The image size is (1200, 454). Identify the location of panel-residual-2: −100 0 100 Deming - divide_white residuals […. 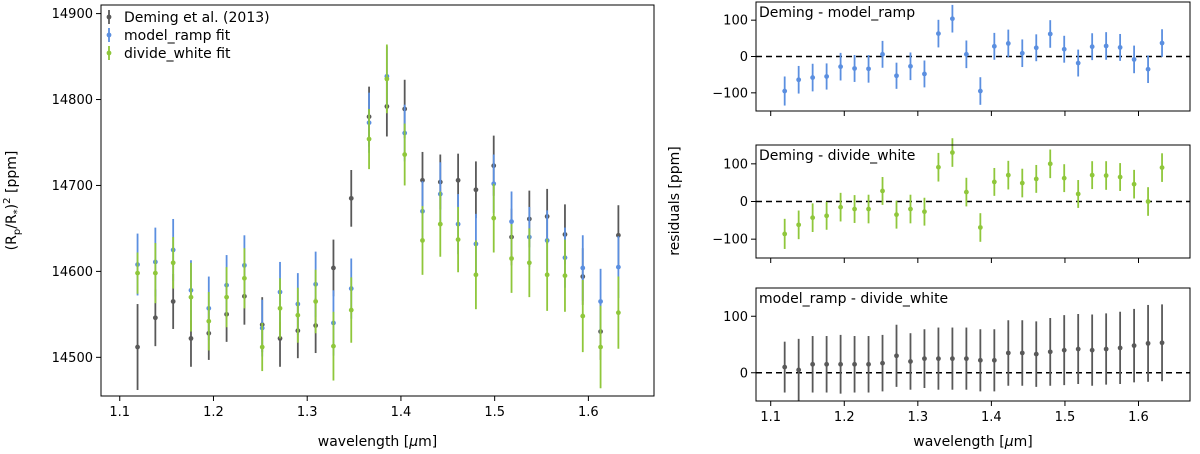
(929, 200).